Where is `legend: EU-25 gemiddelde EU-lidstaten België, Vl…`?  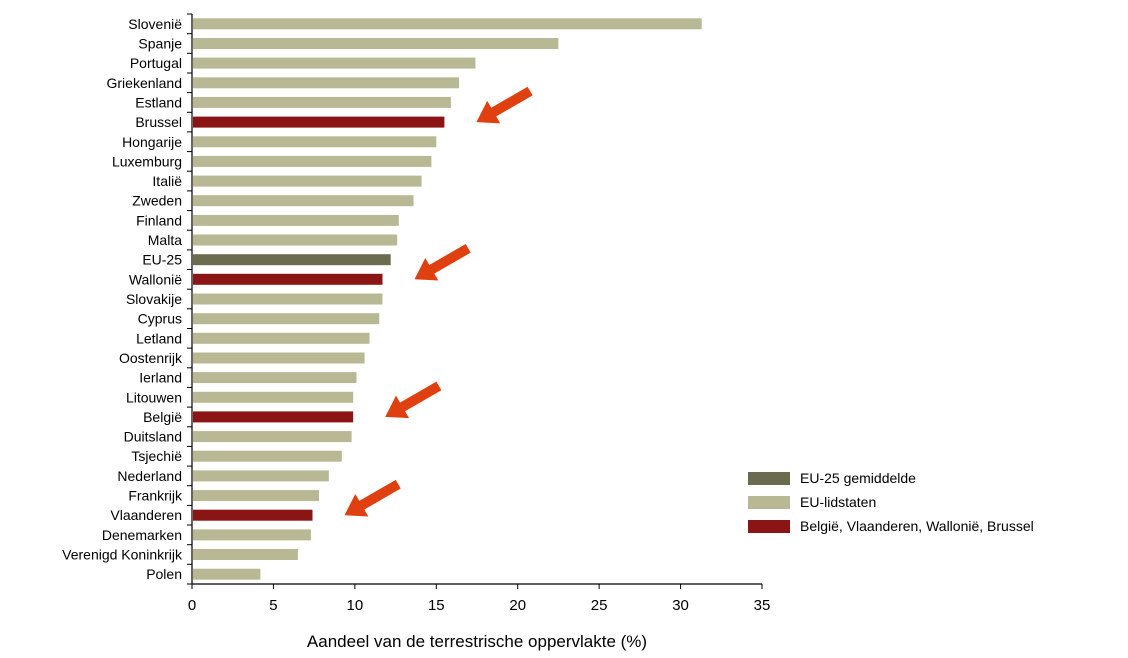 legend: EU-25 gemiddelde EU-lidstaten België, Vl… is located at coordinates (891, 502).